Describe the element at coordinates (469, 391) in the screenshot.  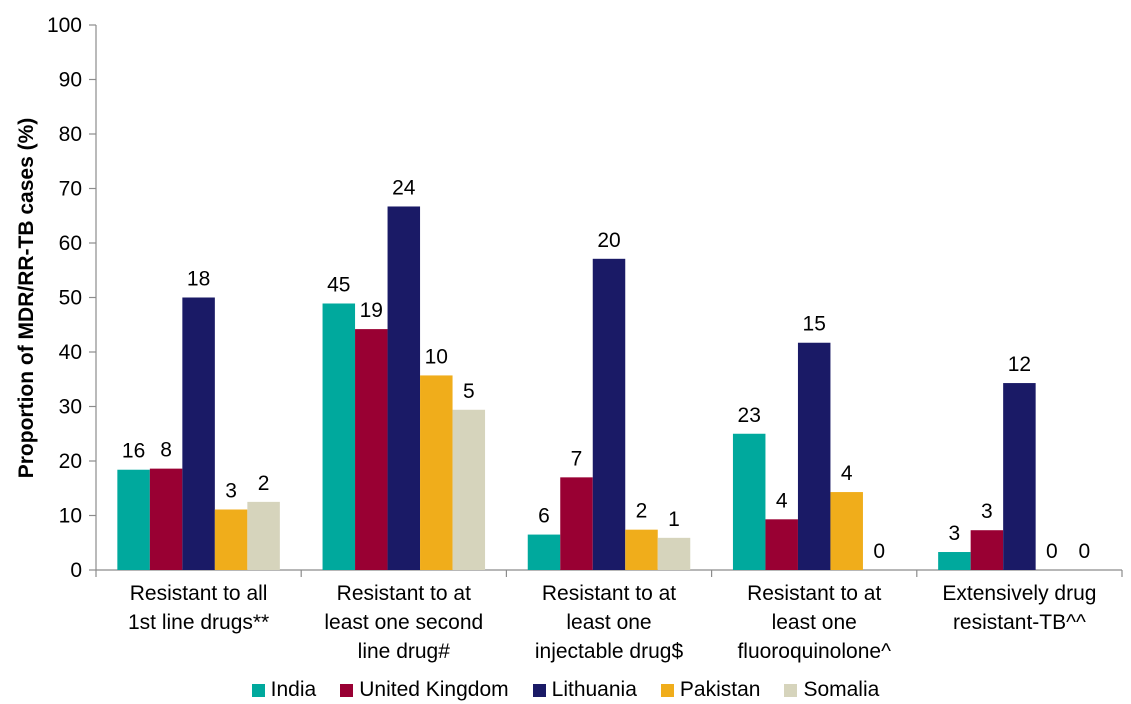
I see `data-label: 5` at that location.